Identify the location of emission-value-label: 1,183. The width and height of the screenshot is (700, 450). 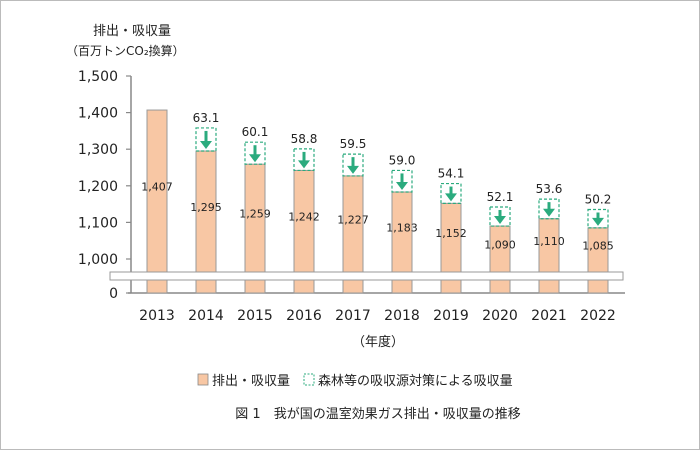
(402, 228).